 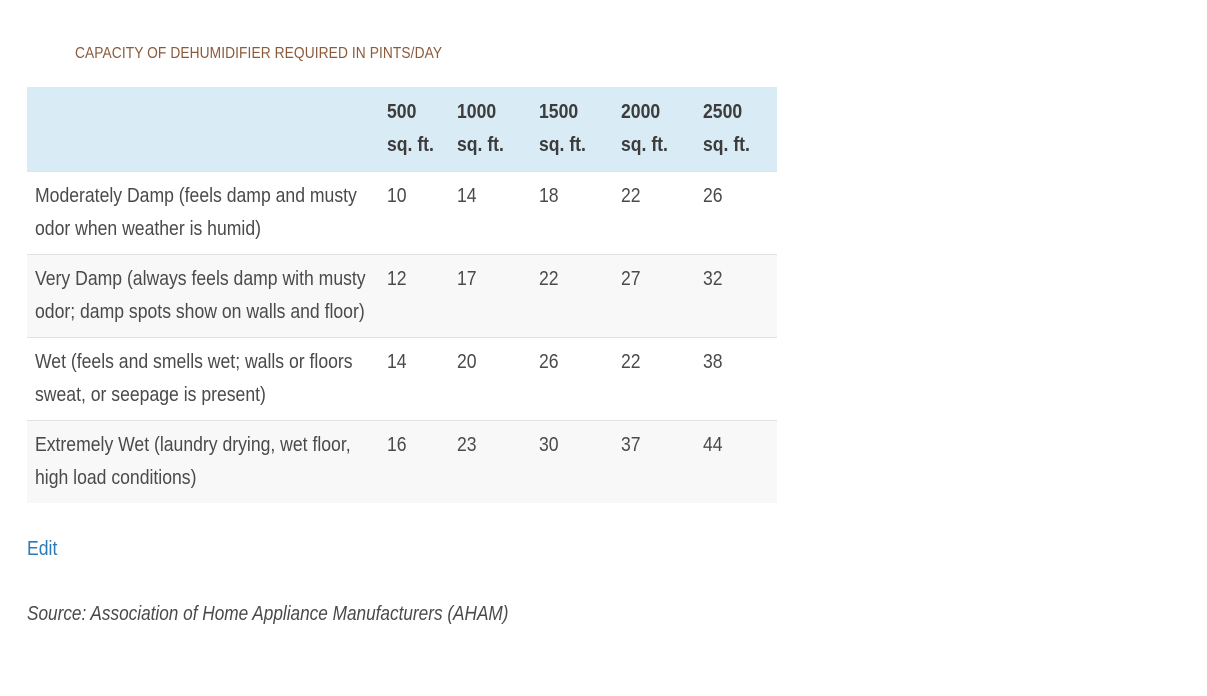 I want to click on value-cell: 38, so click(x=736, y=379).